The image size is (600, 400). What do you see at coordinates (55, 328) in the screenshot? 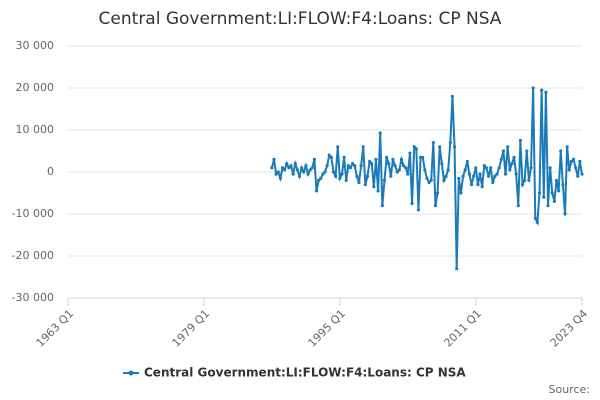
I see `x-tick-label: 1963 Q1` at bounding box center [55, 328].